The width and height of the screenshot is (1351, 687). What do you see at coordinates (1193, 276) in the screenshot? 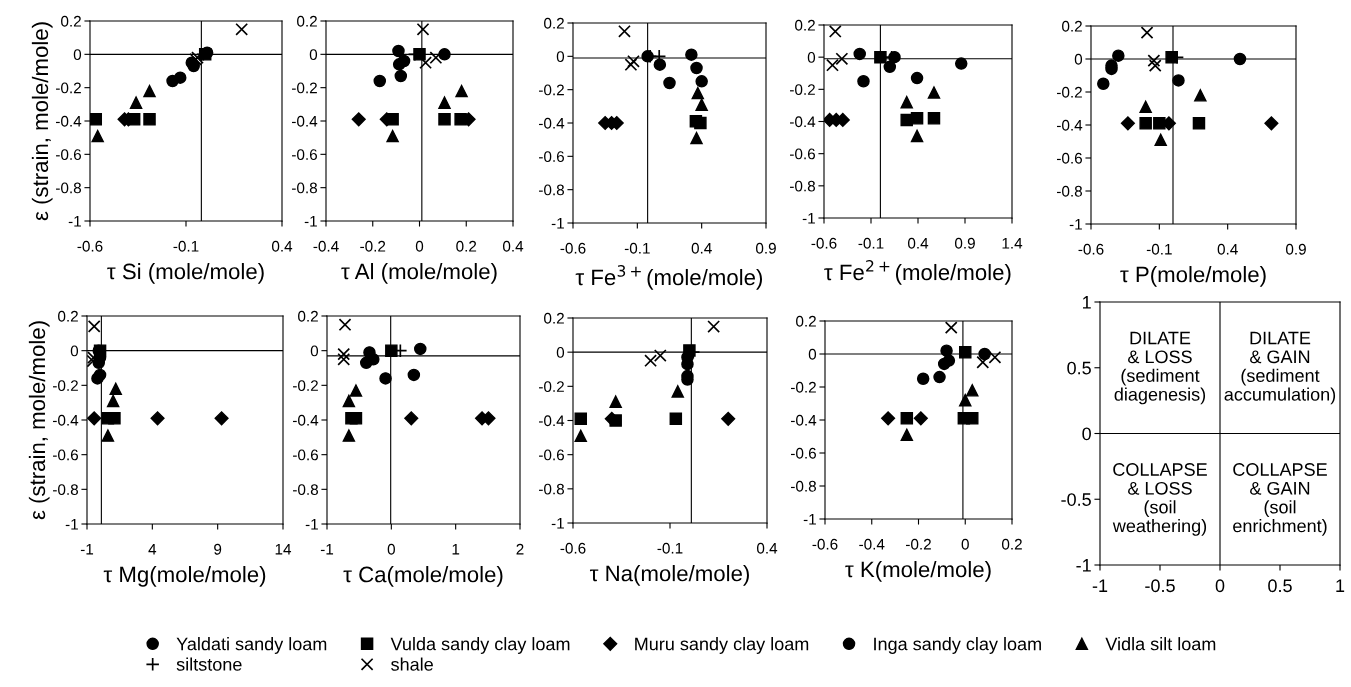
I see `x-axis-title: τ P(mole/mole)` at bounding box center [1193, 276].